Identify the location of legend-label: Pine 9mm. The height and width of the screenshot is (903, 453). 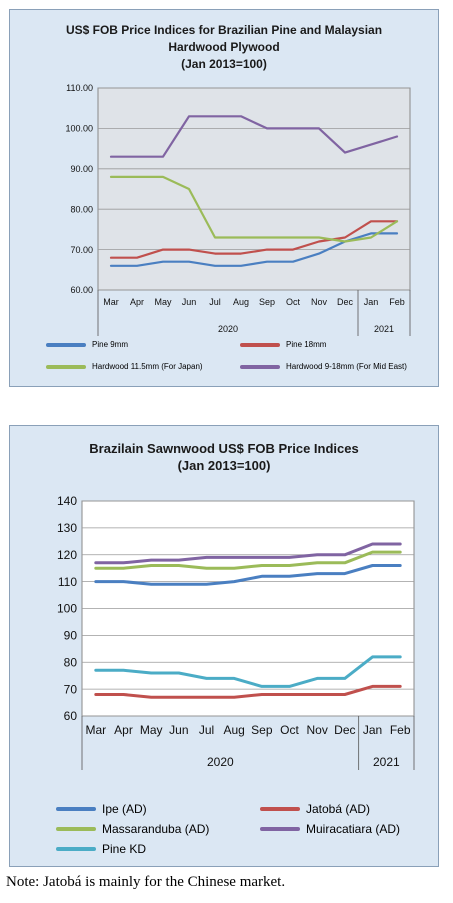
(110, 344).